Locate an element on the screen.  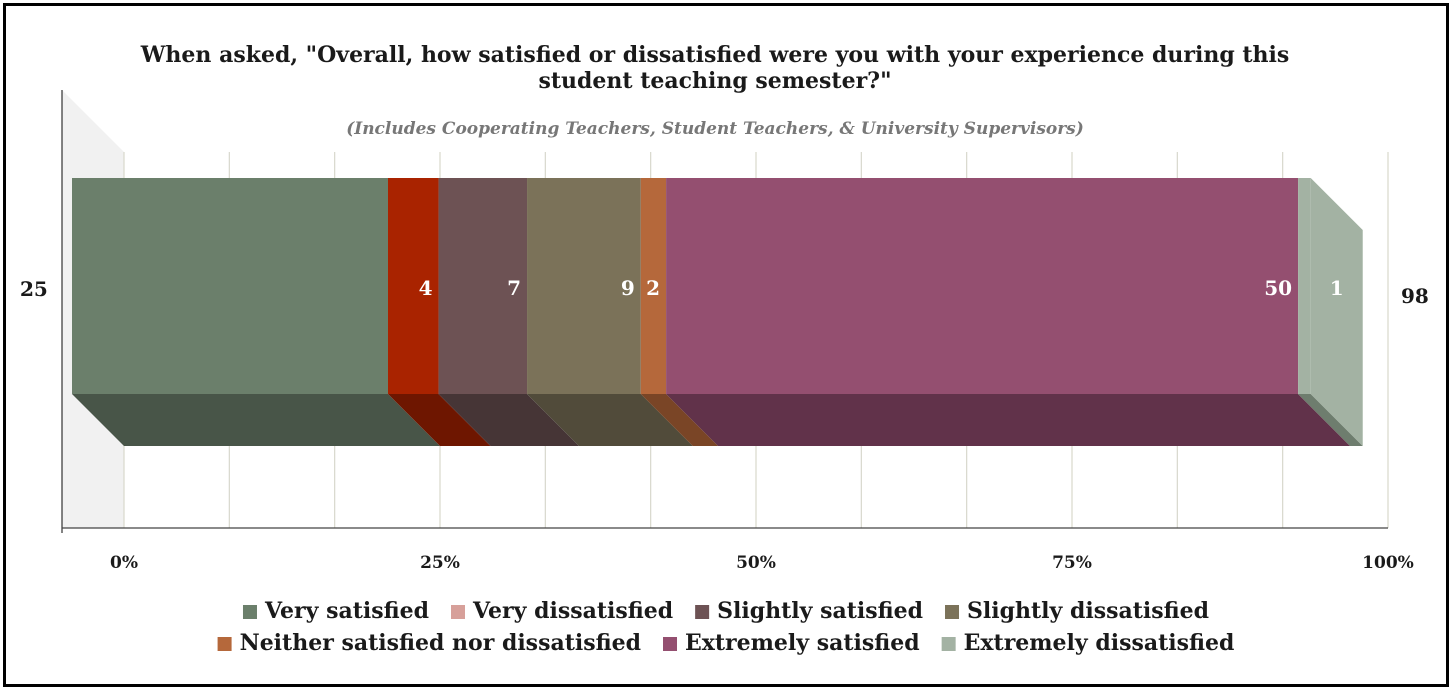
total-label: 98 is located at coordinates (1415, 296).